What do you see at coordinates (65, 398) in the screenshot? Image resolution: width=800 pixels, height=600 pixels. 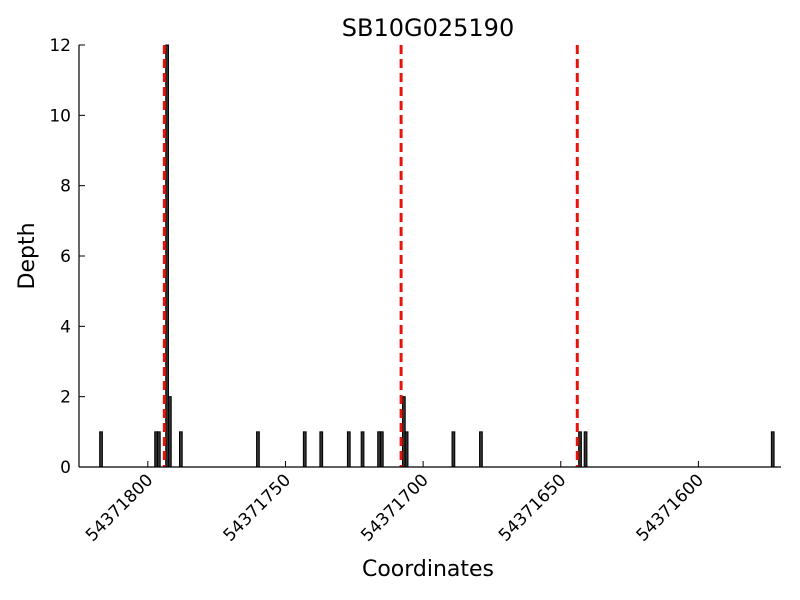 I see `y-tick-label: 2` at bounding box center [65, 398].